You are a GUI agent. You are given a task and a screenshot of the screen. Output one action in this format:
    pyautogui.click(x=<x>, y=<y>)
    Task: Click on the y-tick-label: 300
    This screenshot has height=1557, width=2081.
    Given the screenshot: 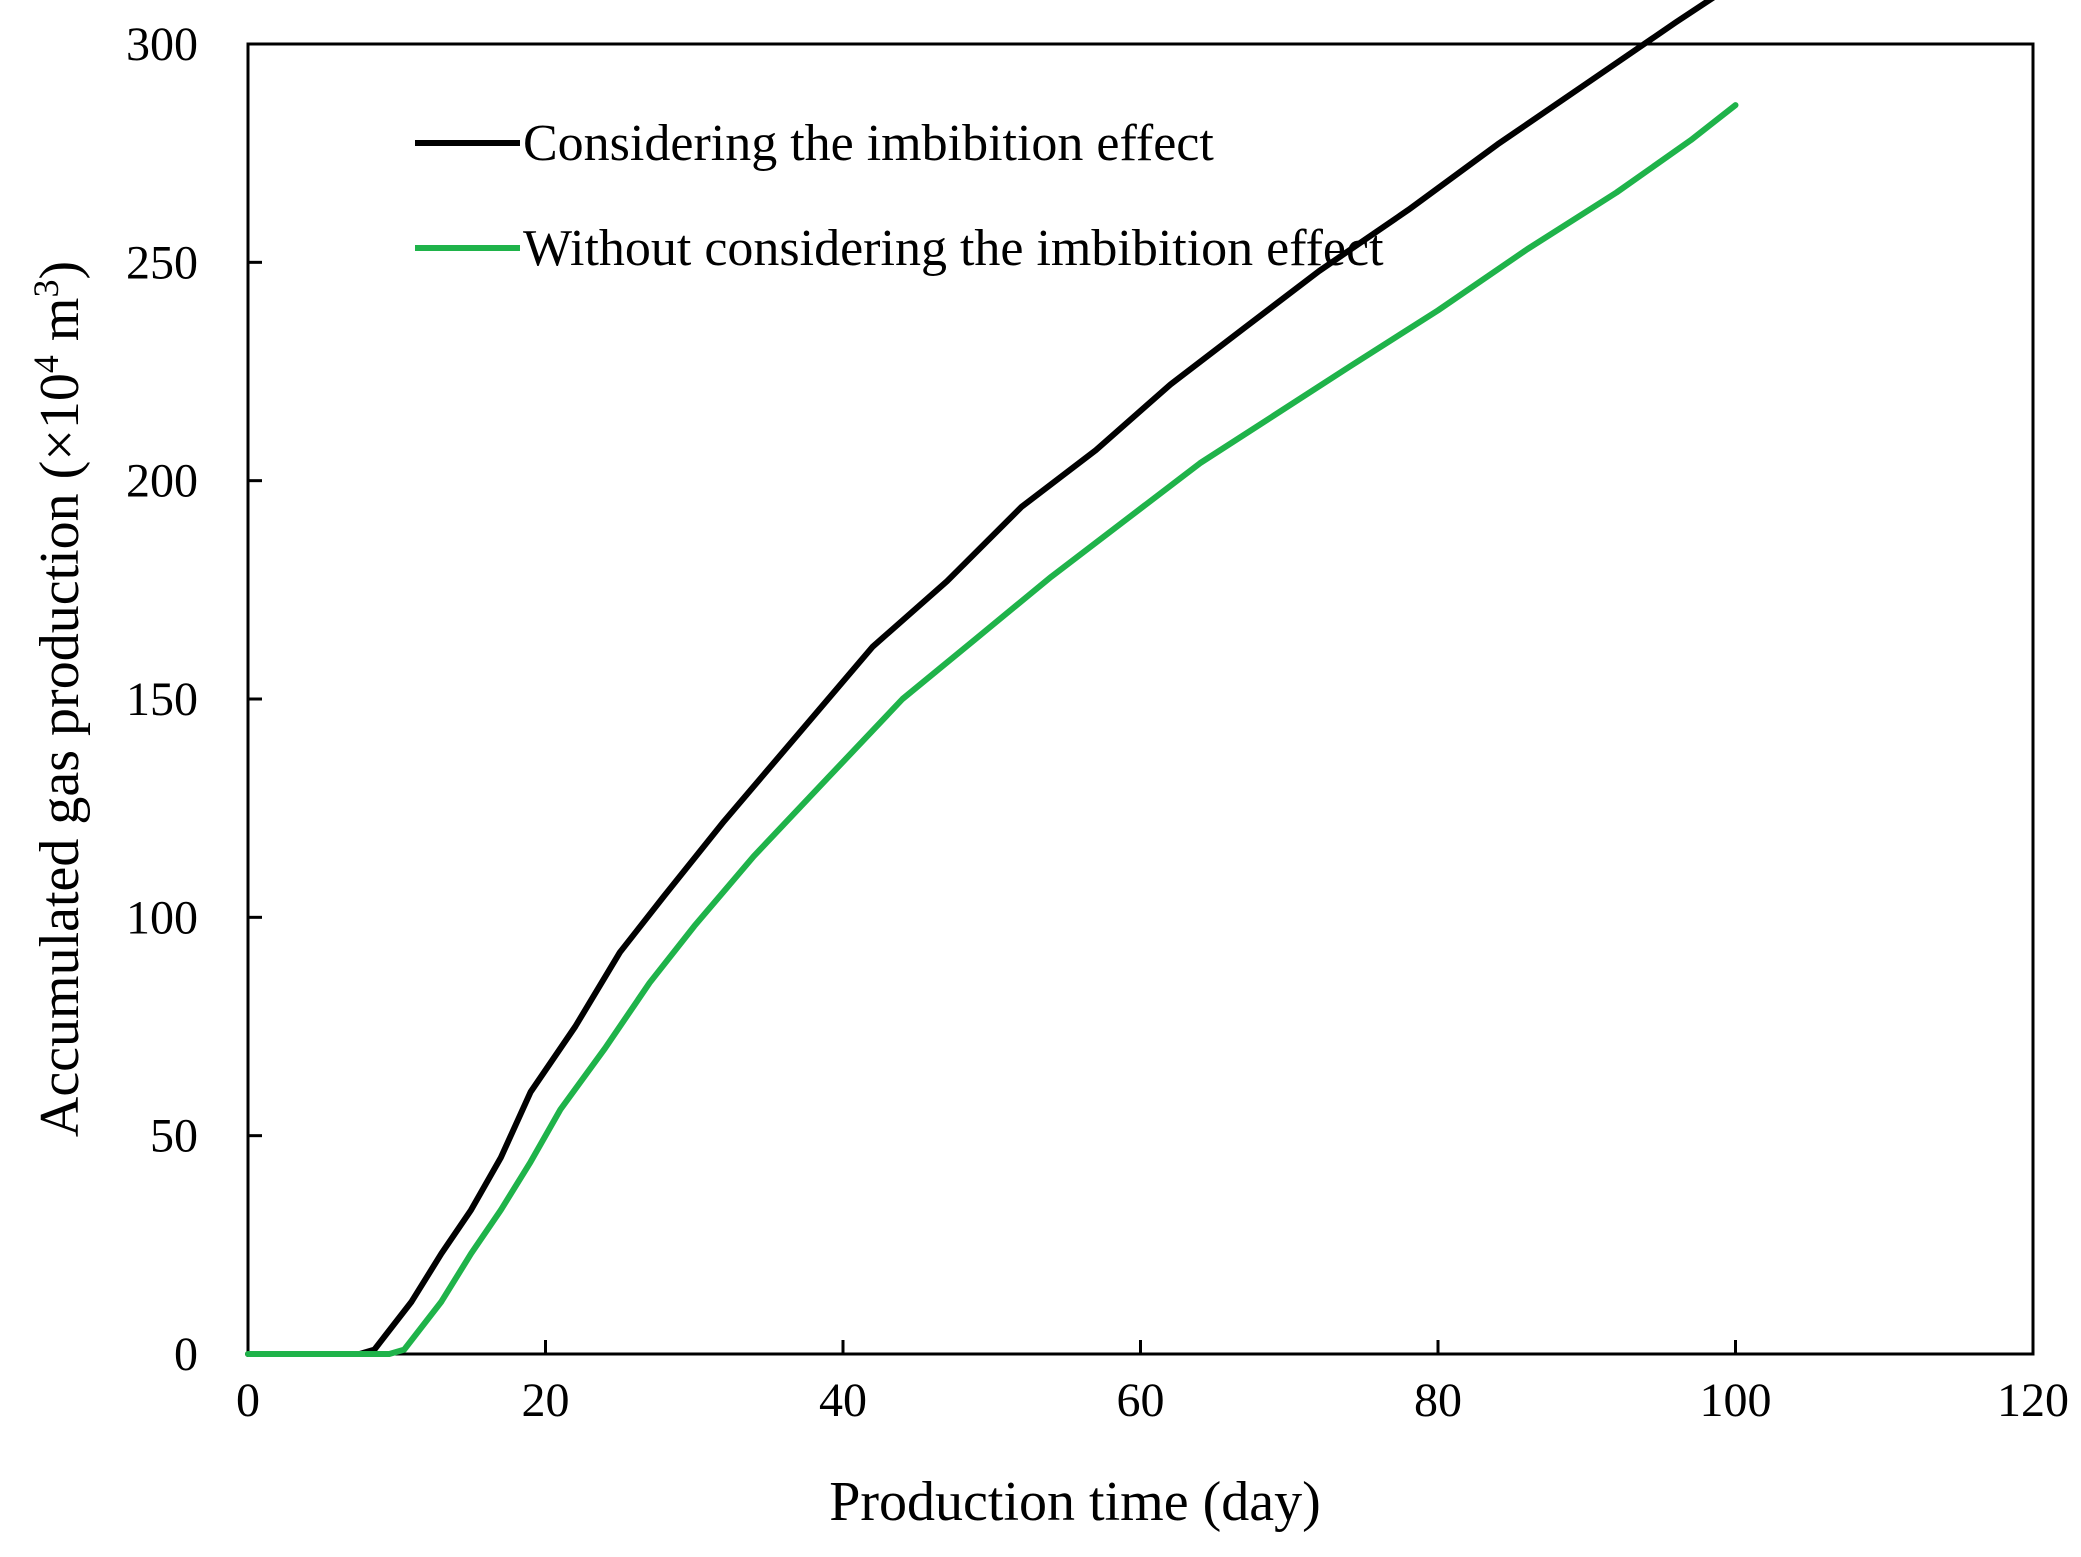 What is the action you would take?
    pyautogui.click(x=162, y=44)
    